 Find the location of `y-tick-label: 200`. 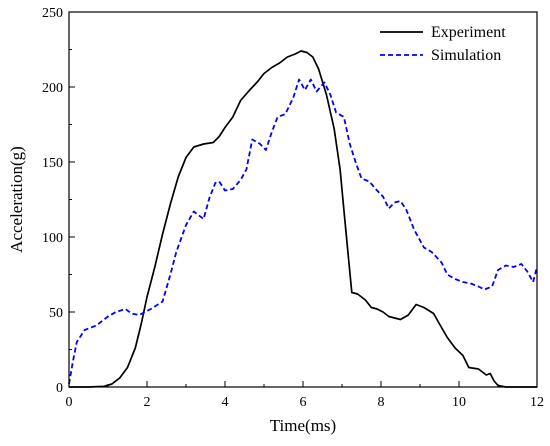

y-tick-label: 200 is located at coordinates (52, 88).